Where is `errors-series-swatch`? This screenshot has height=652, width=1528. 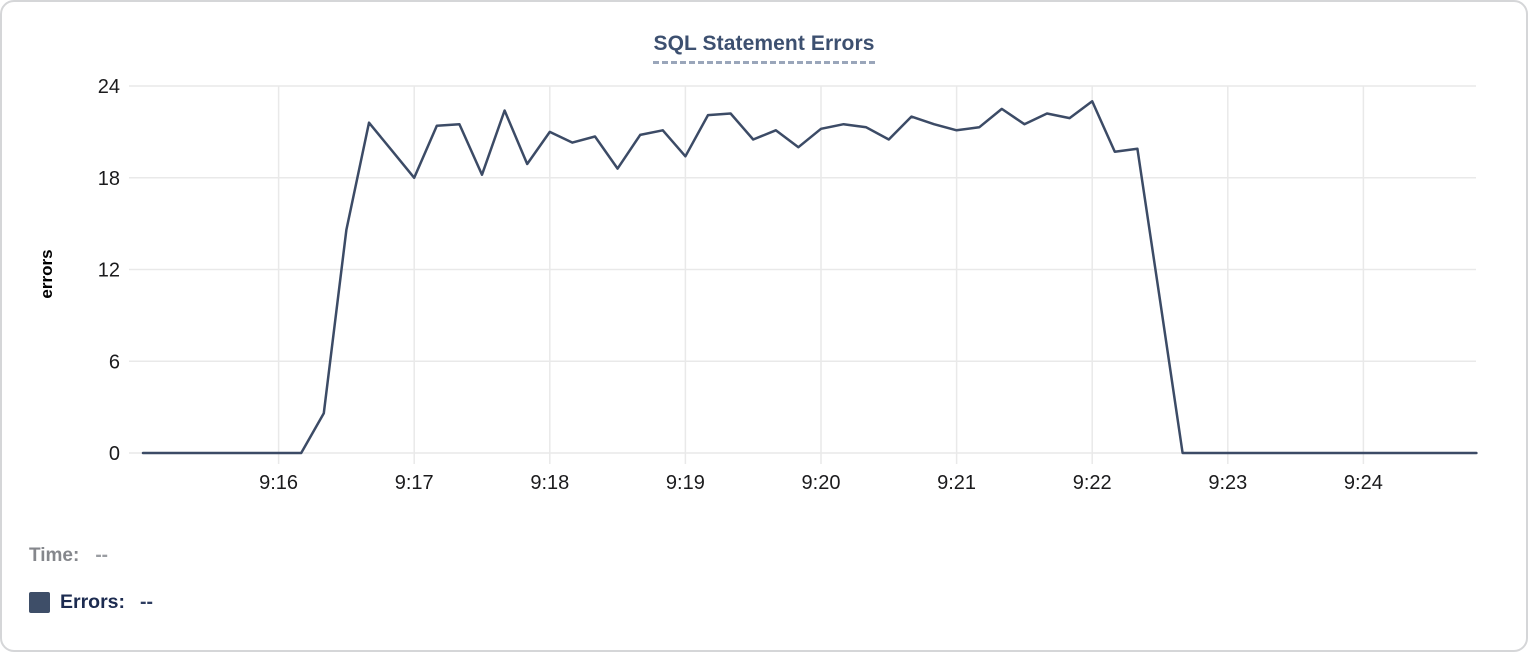 errors-series-swatch is located at coordinates (39, 602).